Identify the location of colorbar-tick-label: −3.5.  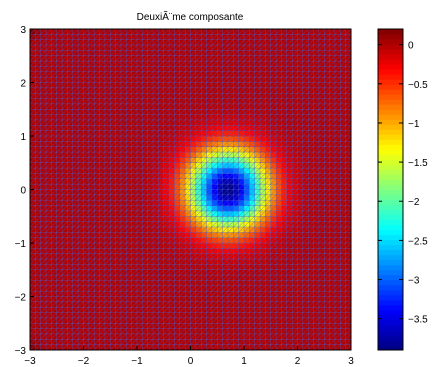
(418, 320).